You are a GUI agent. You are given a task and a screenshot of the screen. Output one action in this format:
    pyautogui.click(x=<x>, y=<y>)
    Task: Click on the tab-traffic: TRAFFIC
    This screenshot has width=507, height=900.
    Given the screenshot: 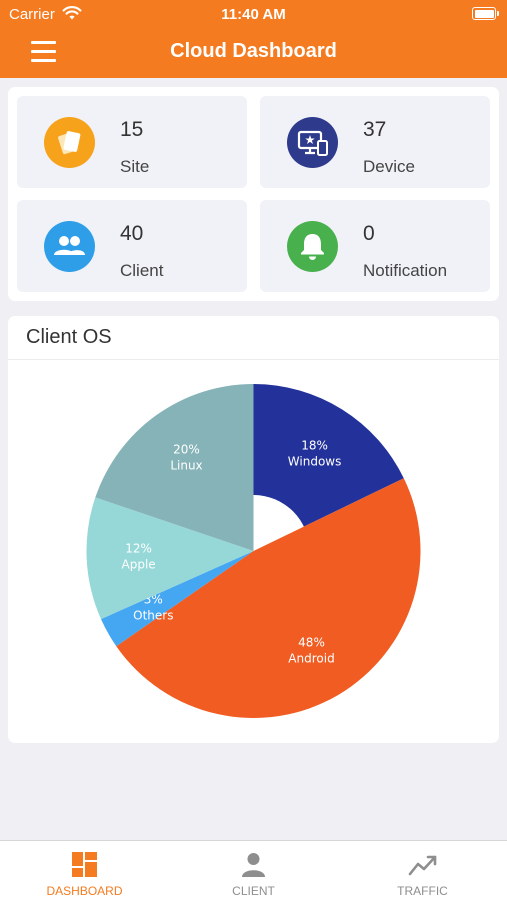 What is the action you would take?
    pyautogui.click(x=422, y=870)
    